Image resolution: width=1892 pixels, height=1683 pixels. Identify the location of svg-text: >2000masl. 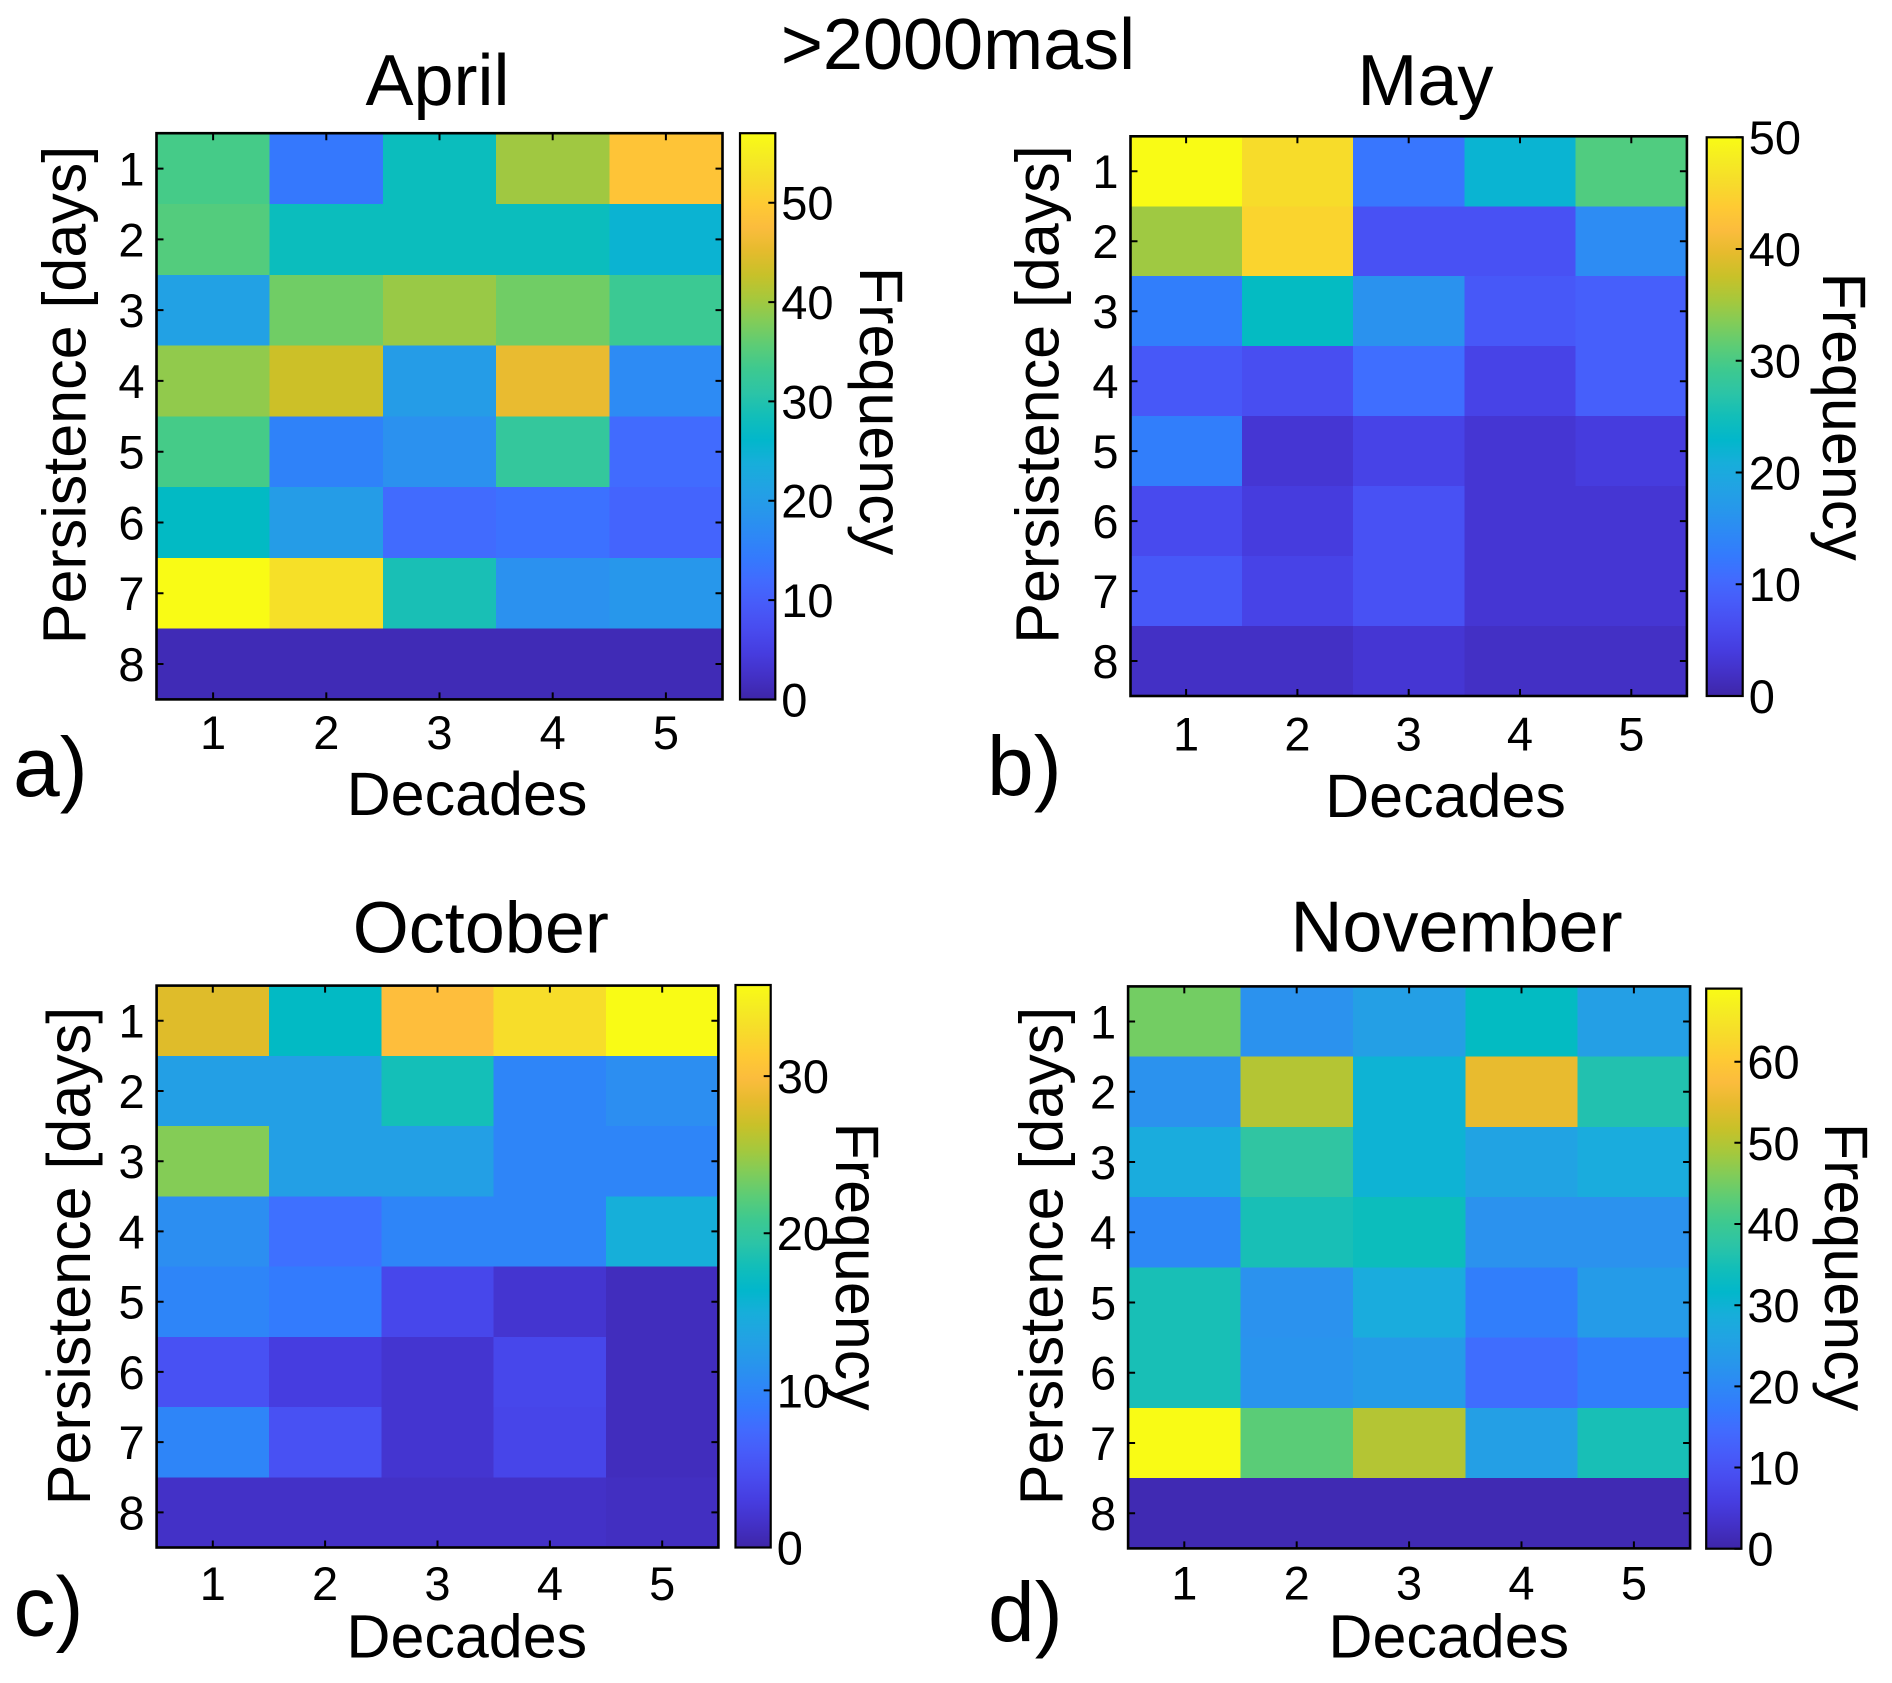
(958, 45).